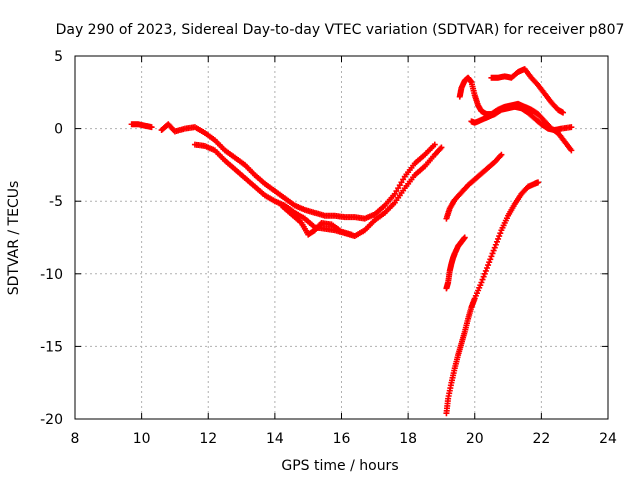 The height and width of the screenshot is (480, 640). I want to click on y-tick-label: 5, so click(58, 57).